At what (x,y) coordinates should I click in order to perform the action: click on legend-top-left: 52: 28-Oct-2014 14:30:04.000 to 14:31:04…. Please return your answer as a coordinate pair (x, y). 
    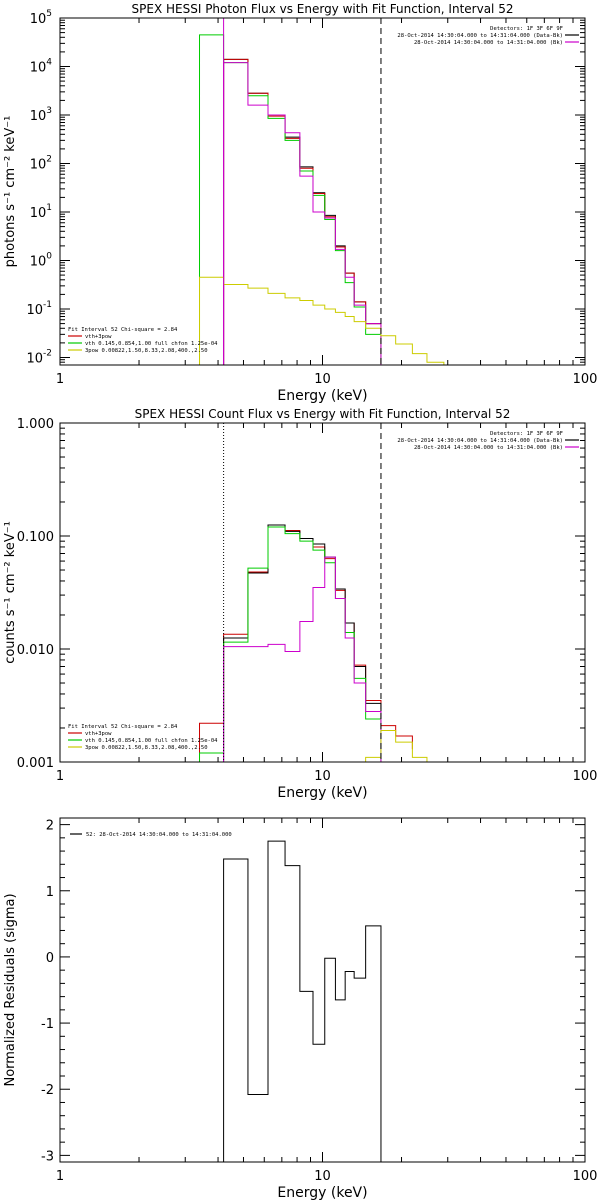
    Looking at the image, I should click on (151, 835).